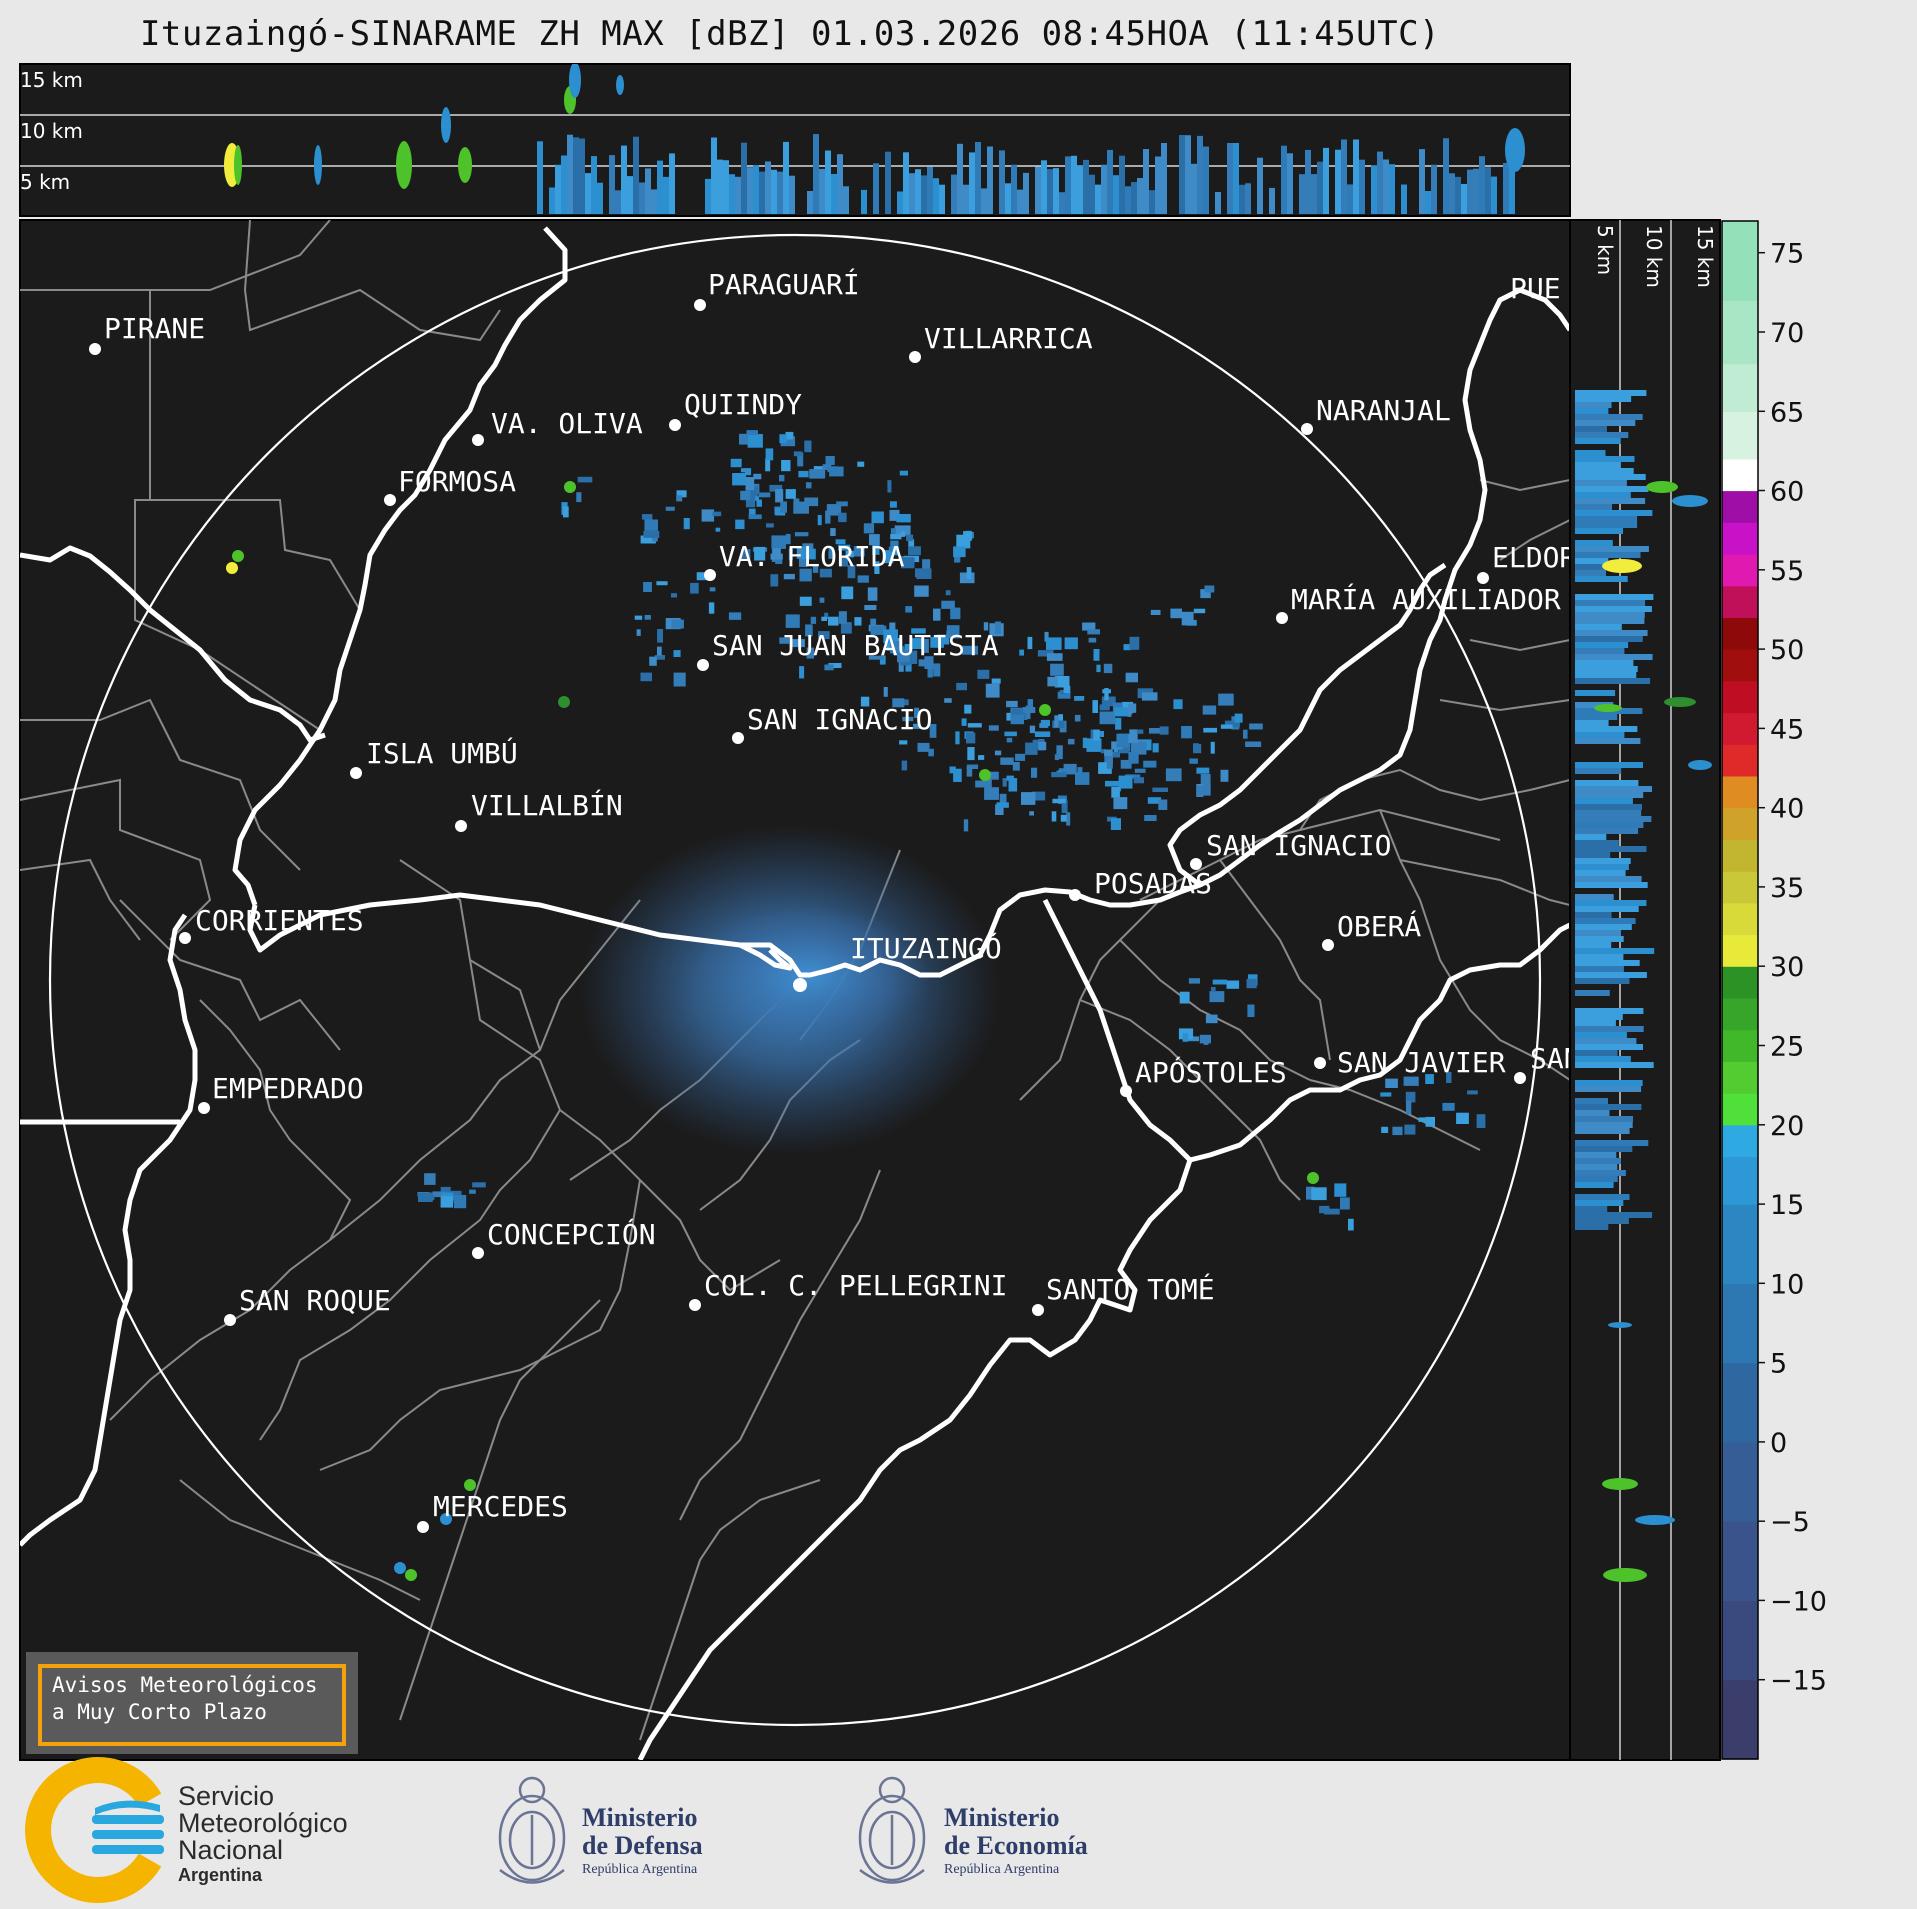  What do you see at coordinates (457, 481) in the screenshot?
I see `city-label: FORMOSA` at bounding box center [457, 481].